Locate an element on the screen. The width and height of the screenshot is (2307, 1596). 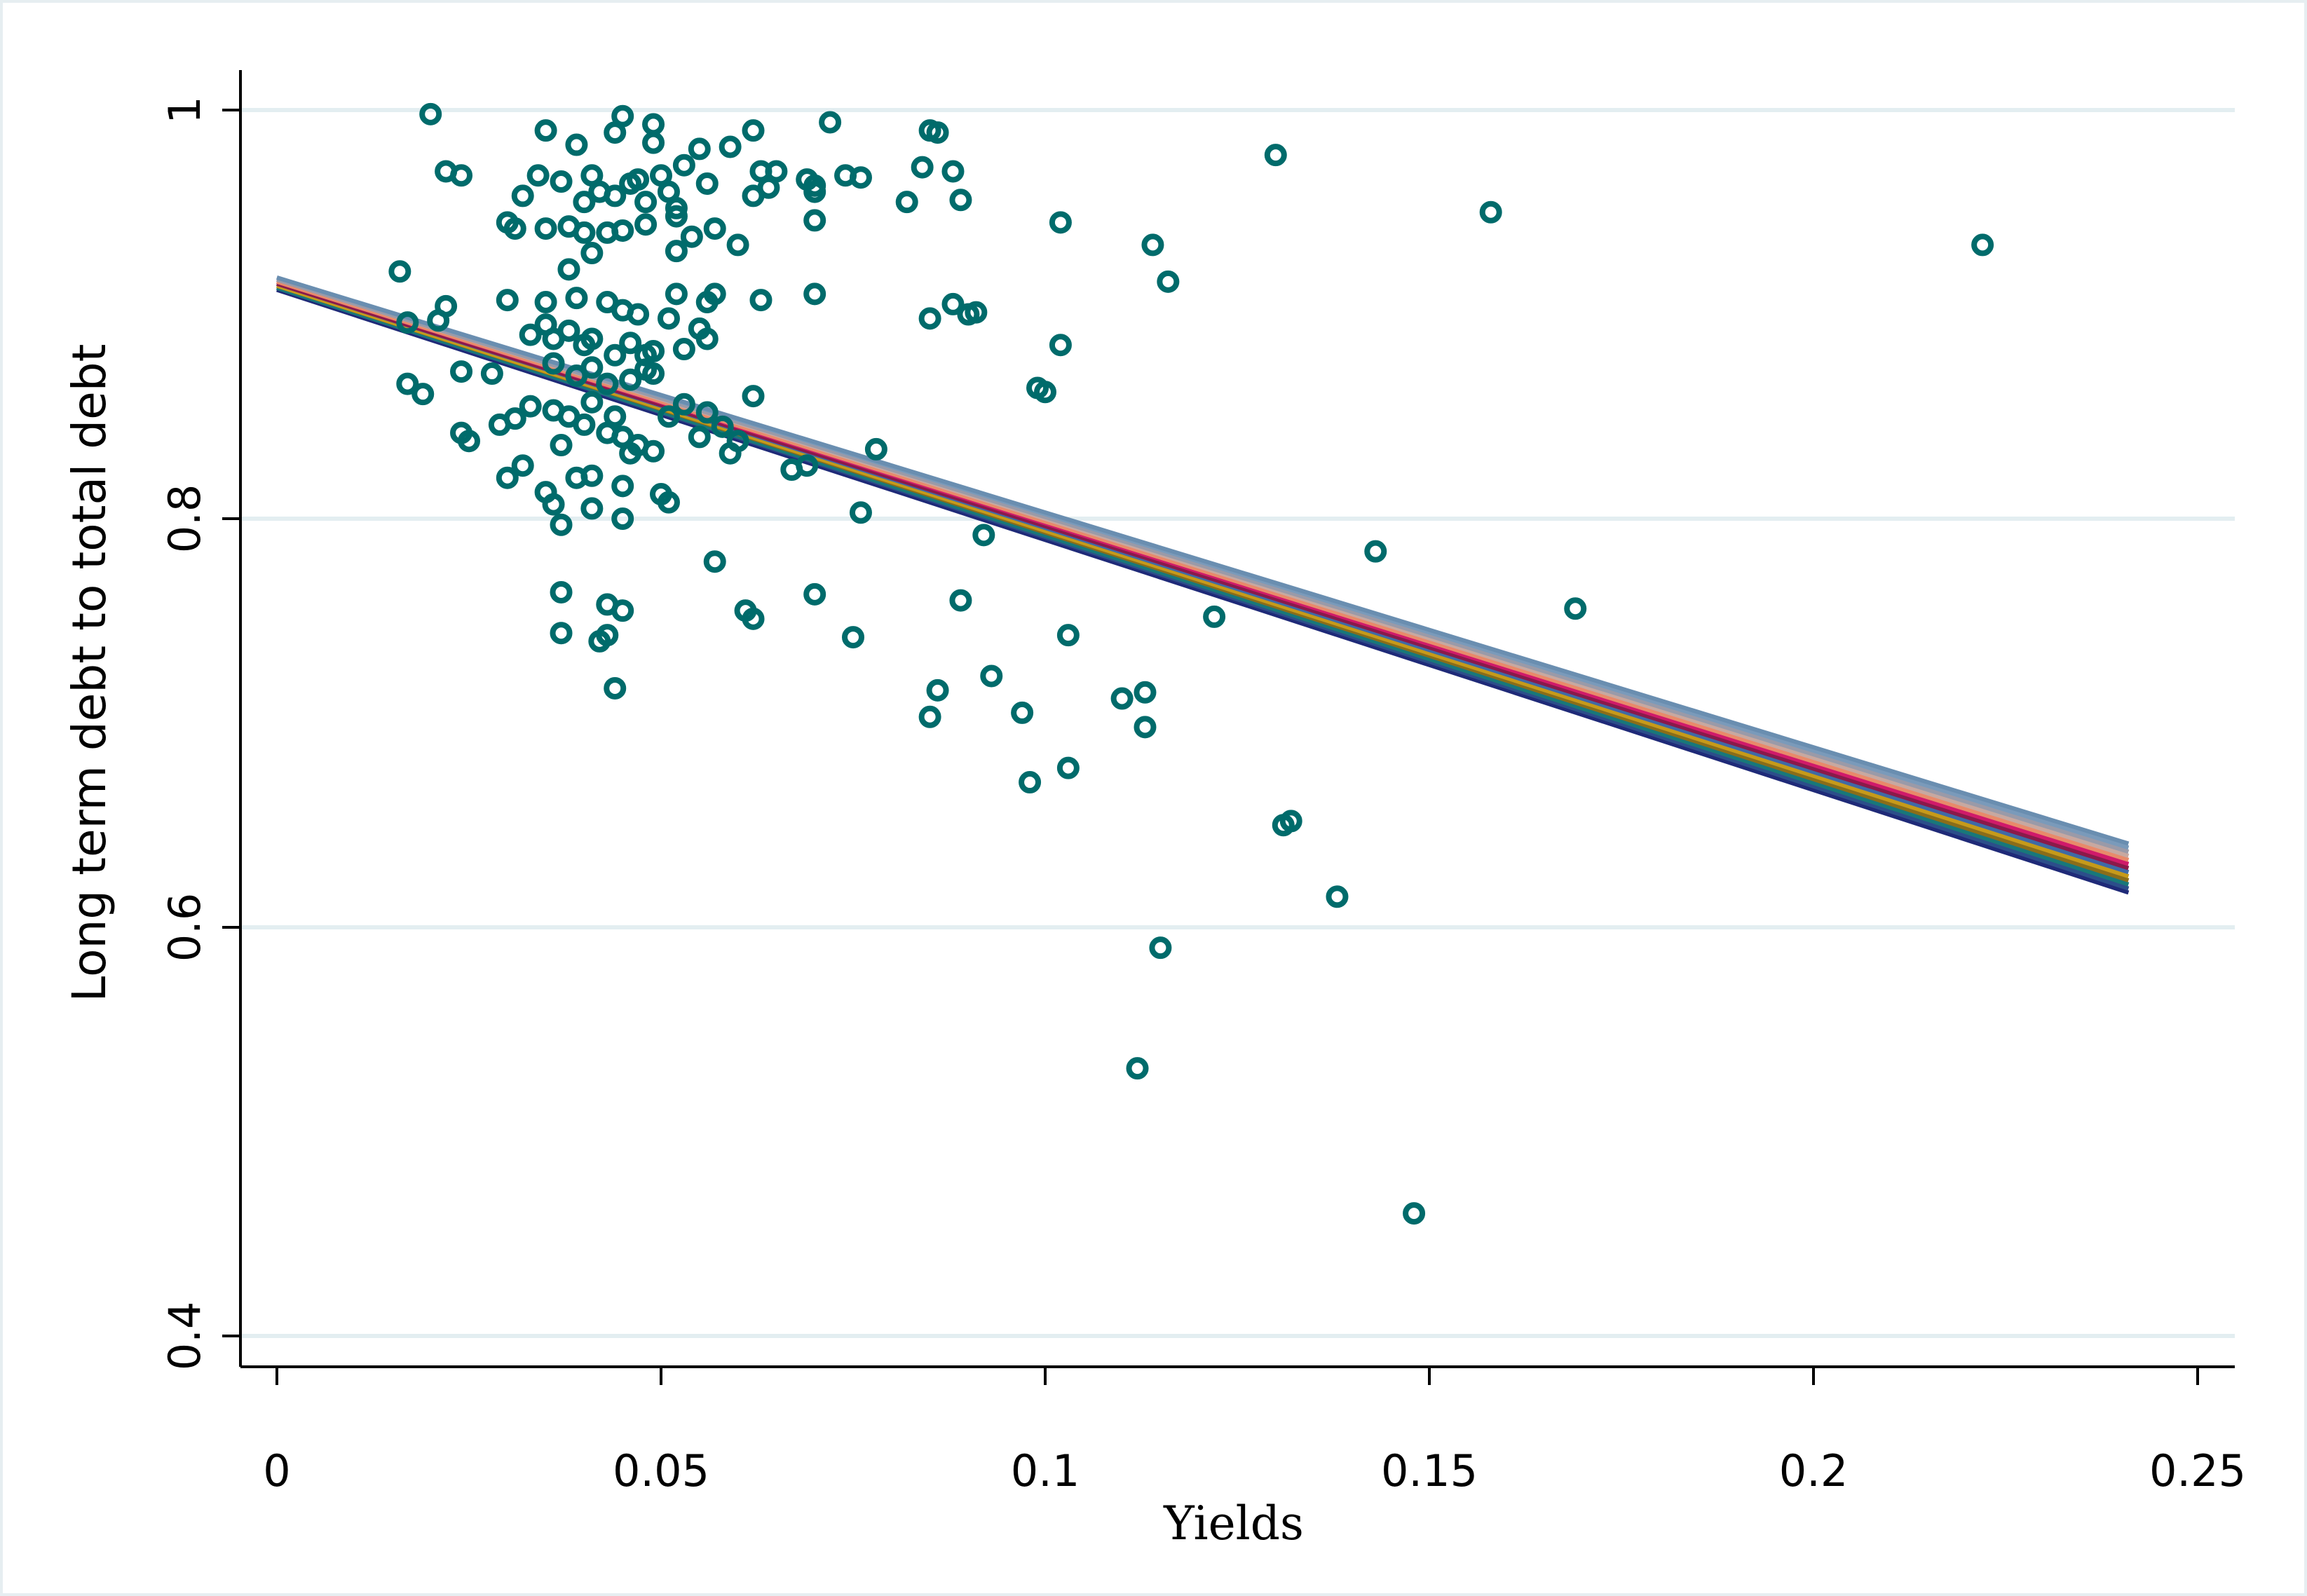
y-axis-label: Long term debt to total debt is located at coordinates (89, 672).